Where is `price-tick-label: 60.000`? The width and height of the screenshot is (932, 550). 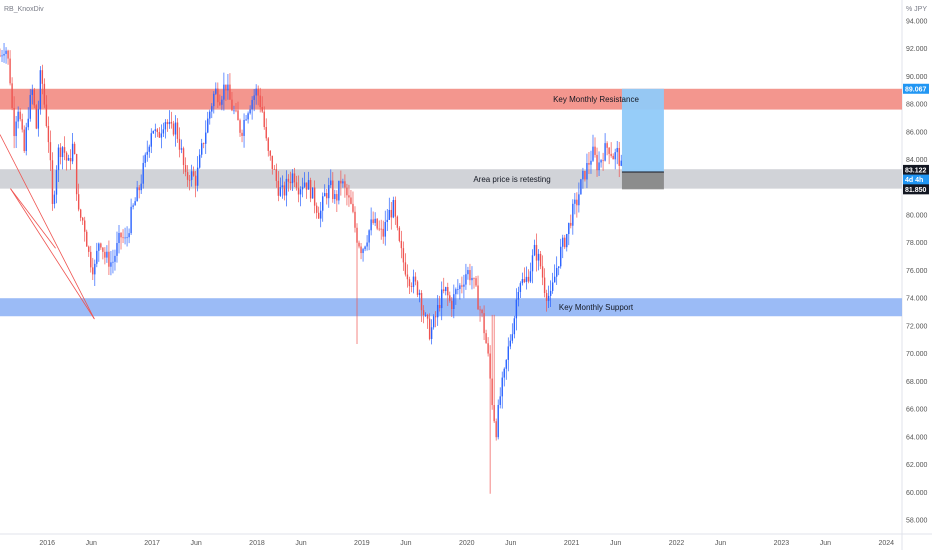 price-tick-label: 60.000 is located at coordinates (917, 493).